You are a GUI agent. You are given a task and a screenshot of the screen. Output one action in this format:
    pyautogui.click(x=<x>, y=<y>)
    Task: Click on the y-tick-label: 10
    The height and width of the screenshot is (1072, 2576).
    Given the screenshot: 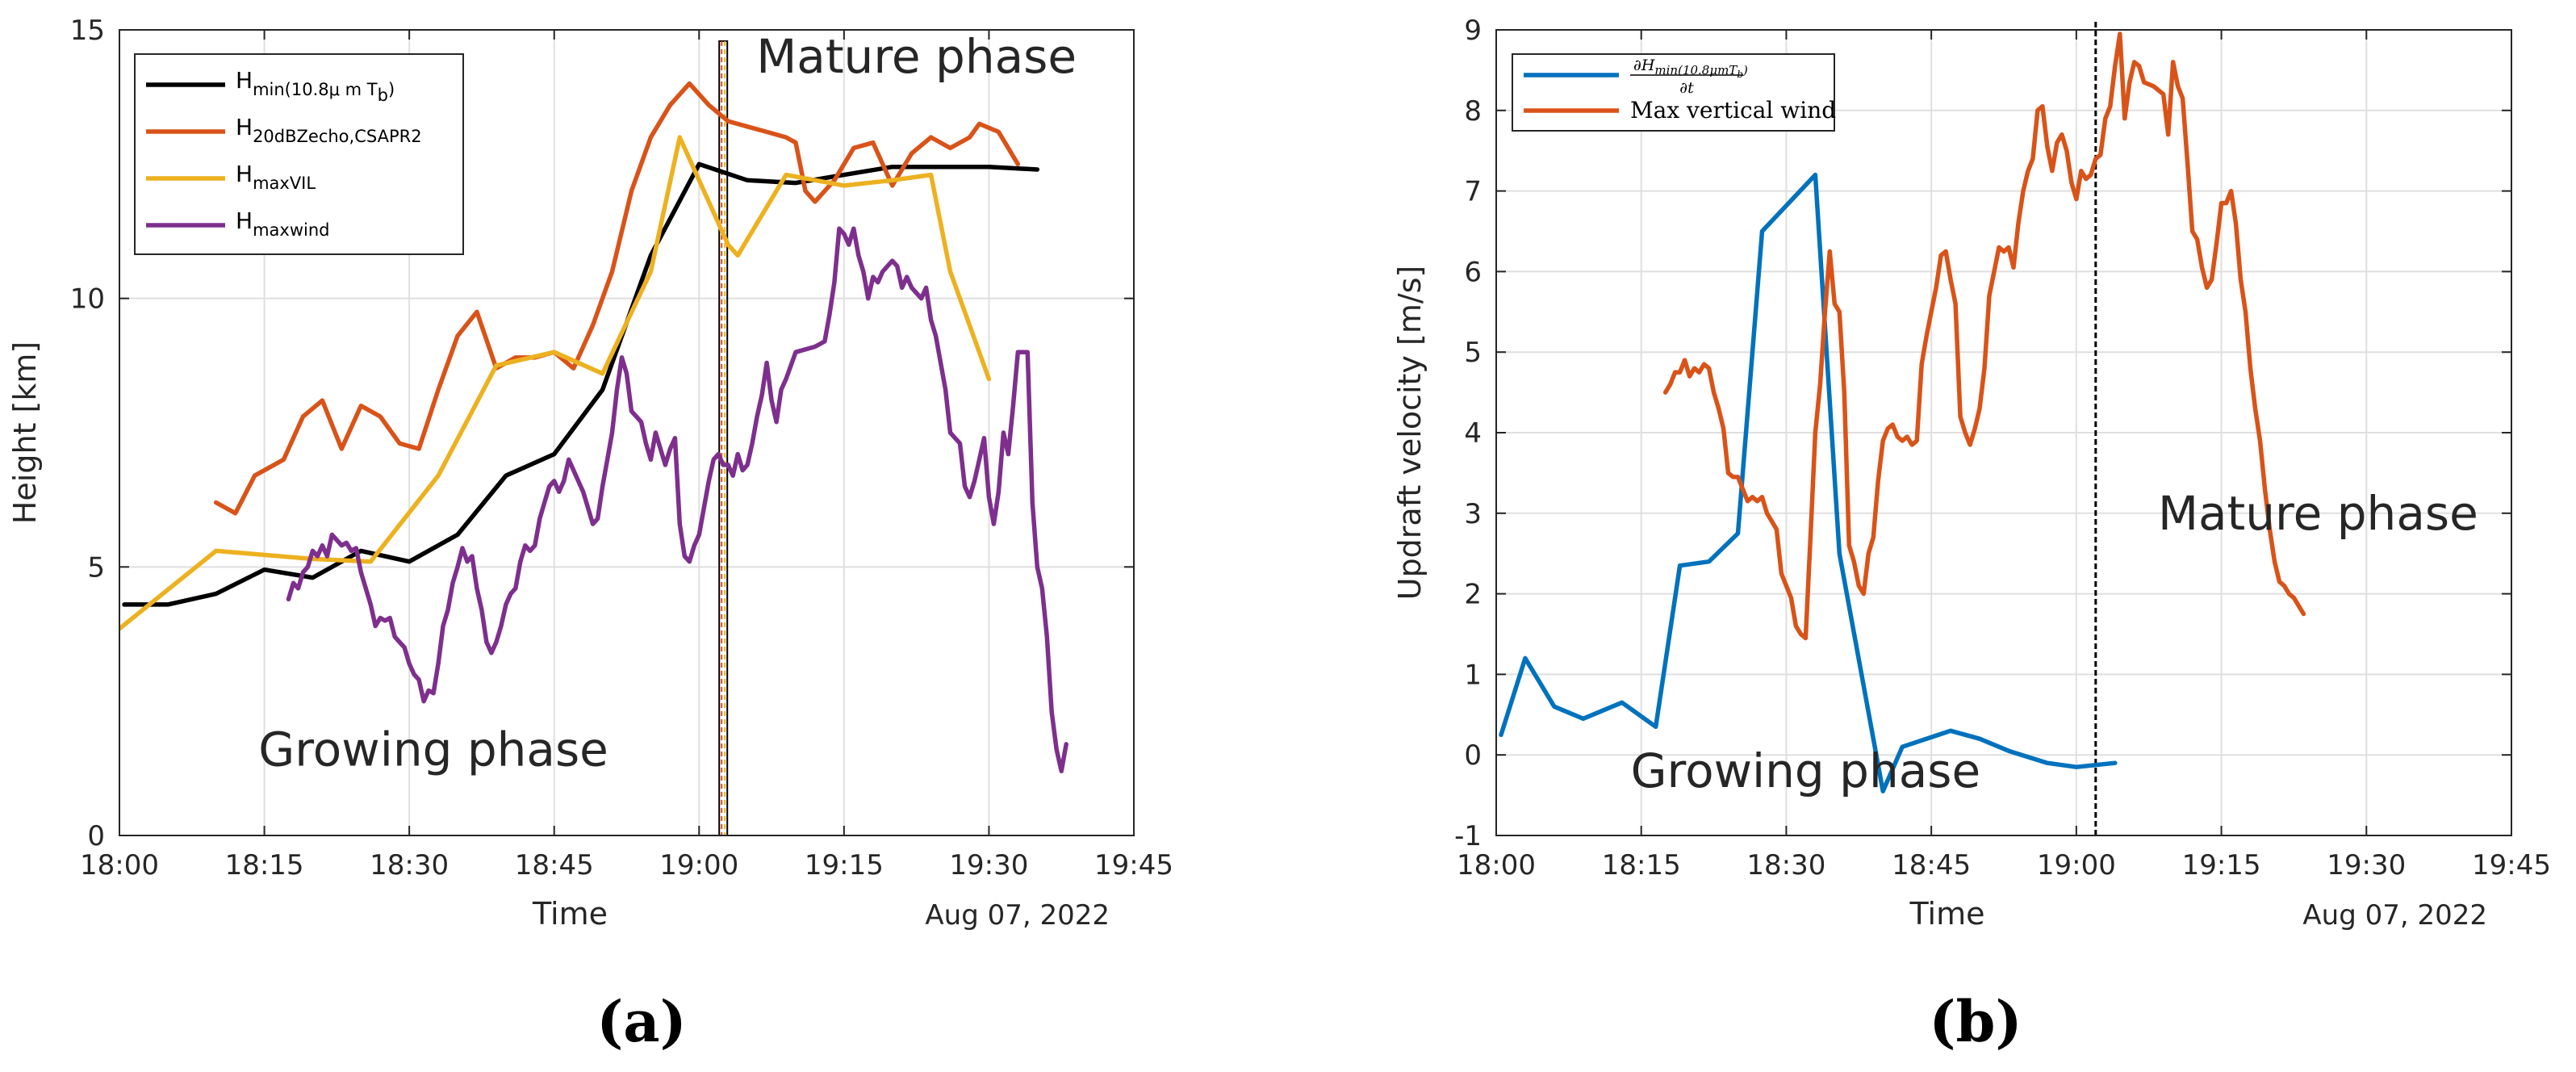 What is the action you would take?
    pyautogui.click(x=87, y=299)
    